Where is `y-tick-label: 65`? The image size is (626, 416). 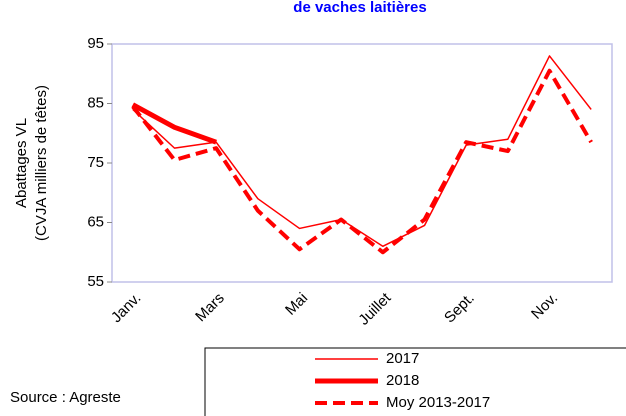 y-tick-label: 65 is located at coordinates (95, 221).